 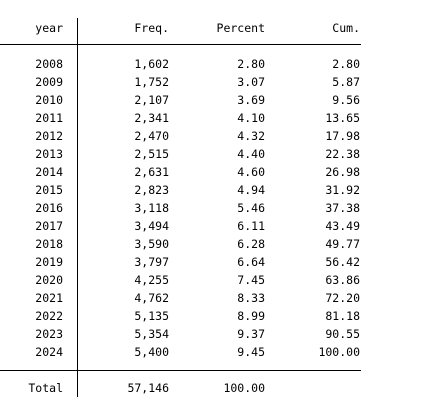 I want to click on row-cum: 31.92, so click(x=342, y=190).